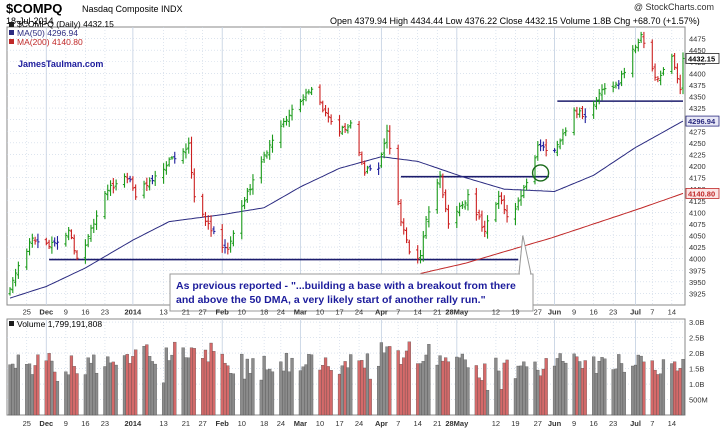  Describe the element at coordinates (555, 423) in the screenshot. I see `x-tick-label: Jun` at that location.